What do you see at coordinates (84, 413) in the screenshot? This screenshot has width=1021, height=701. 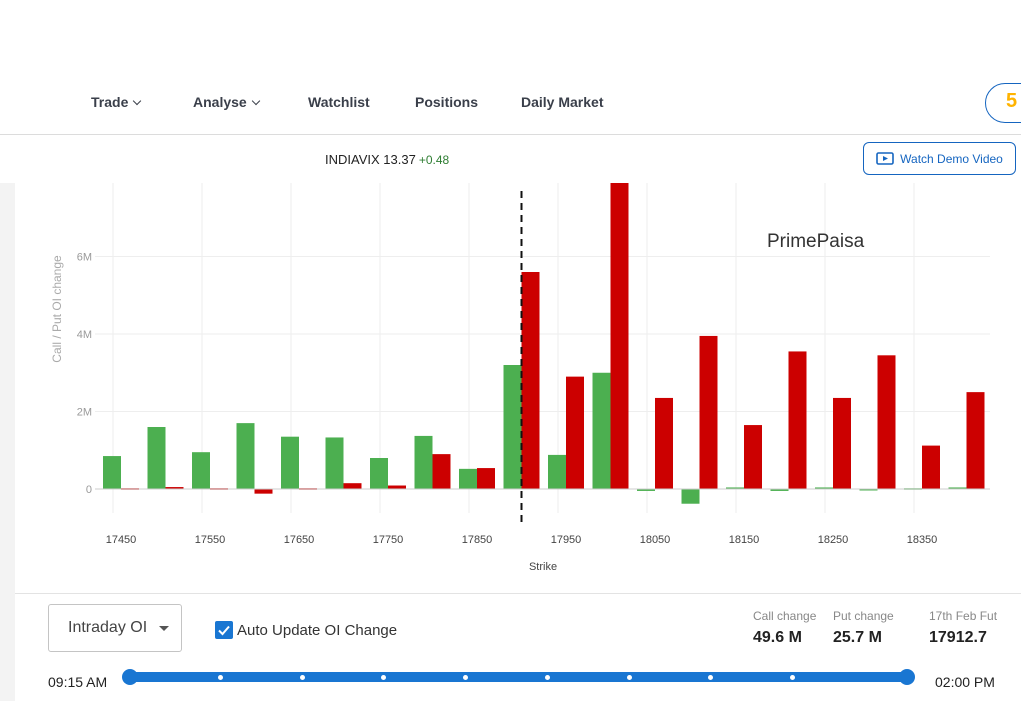 I see `y-tick-label: 2M` at bounding box center [84, 413].